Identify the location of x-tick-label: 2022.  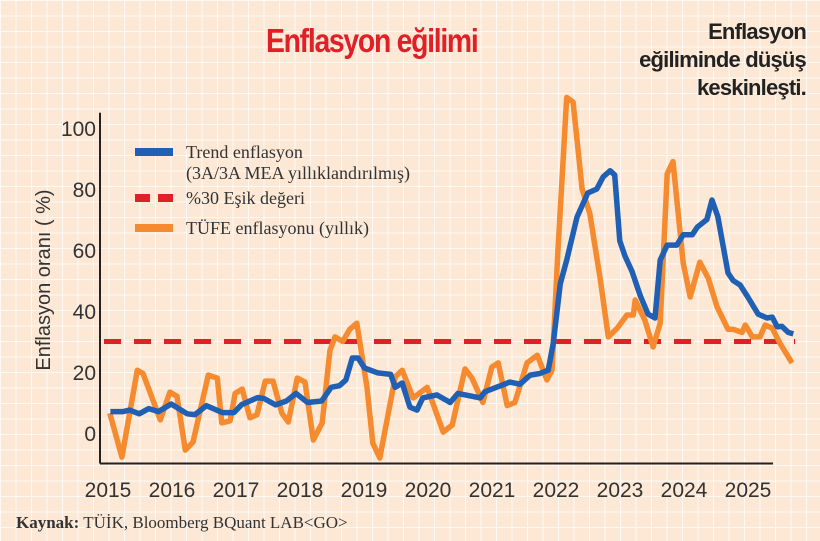
(556, 490).